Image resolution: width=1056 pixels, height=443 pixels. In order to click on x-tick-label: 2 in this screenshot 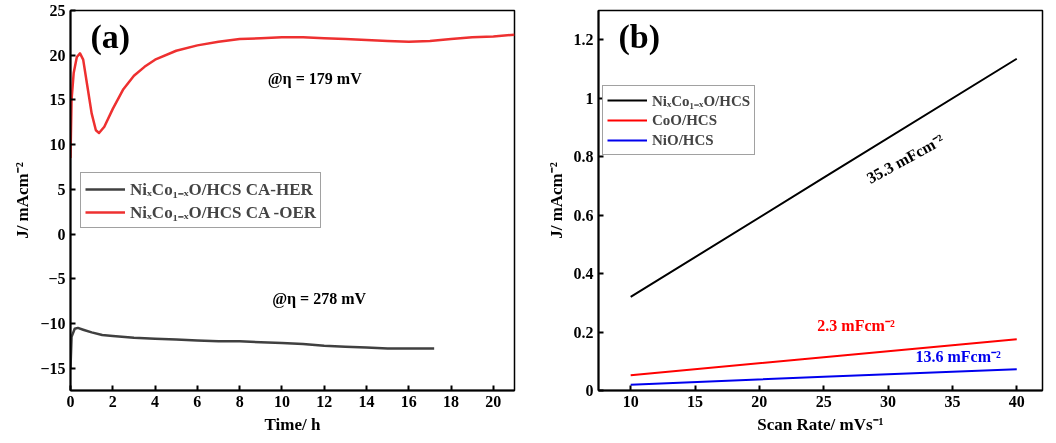, I will do `click(112, 401)`.